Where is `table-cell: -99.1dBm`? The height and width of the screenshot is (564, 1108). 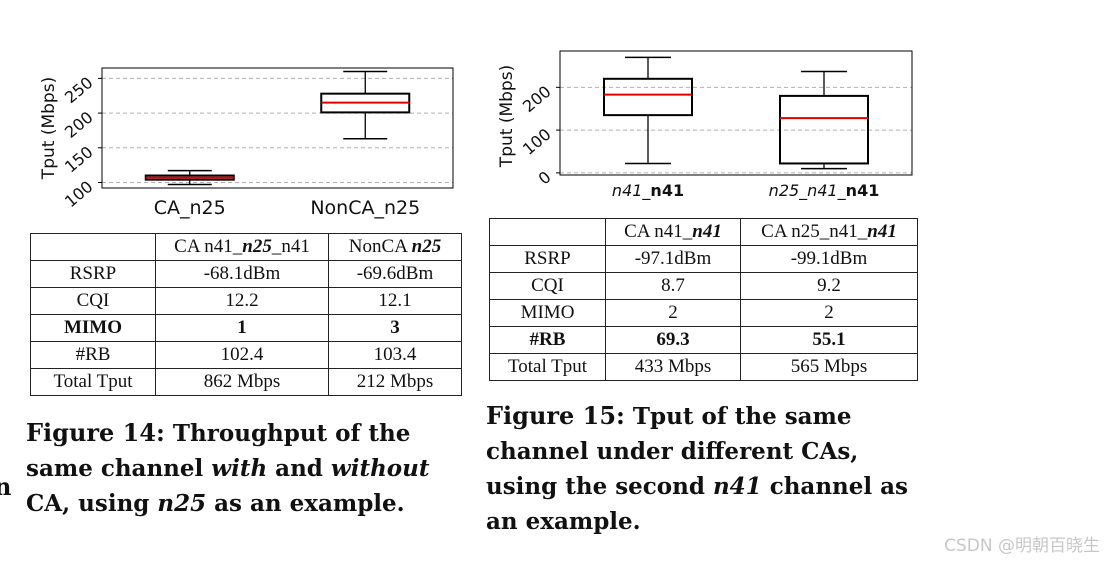
table-cell: -99.1dBm is located at coordinates (829, 259).